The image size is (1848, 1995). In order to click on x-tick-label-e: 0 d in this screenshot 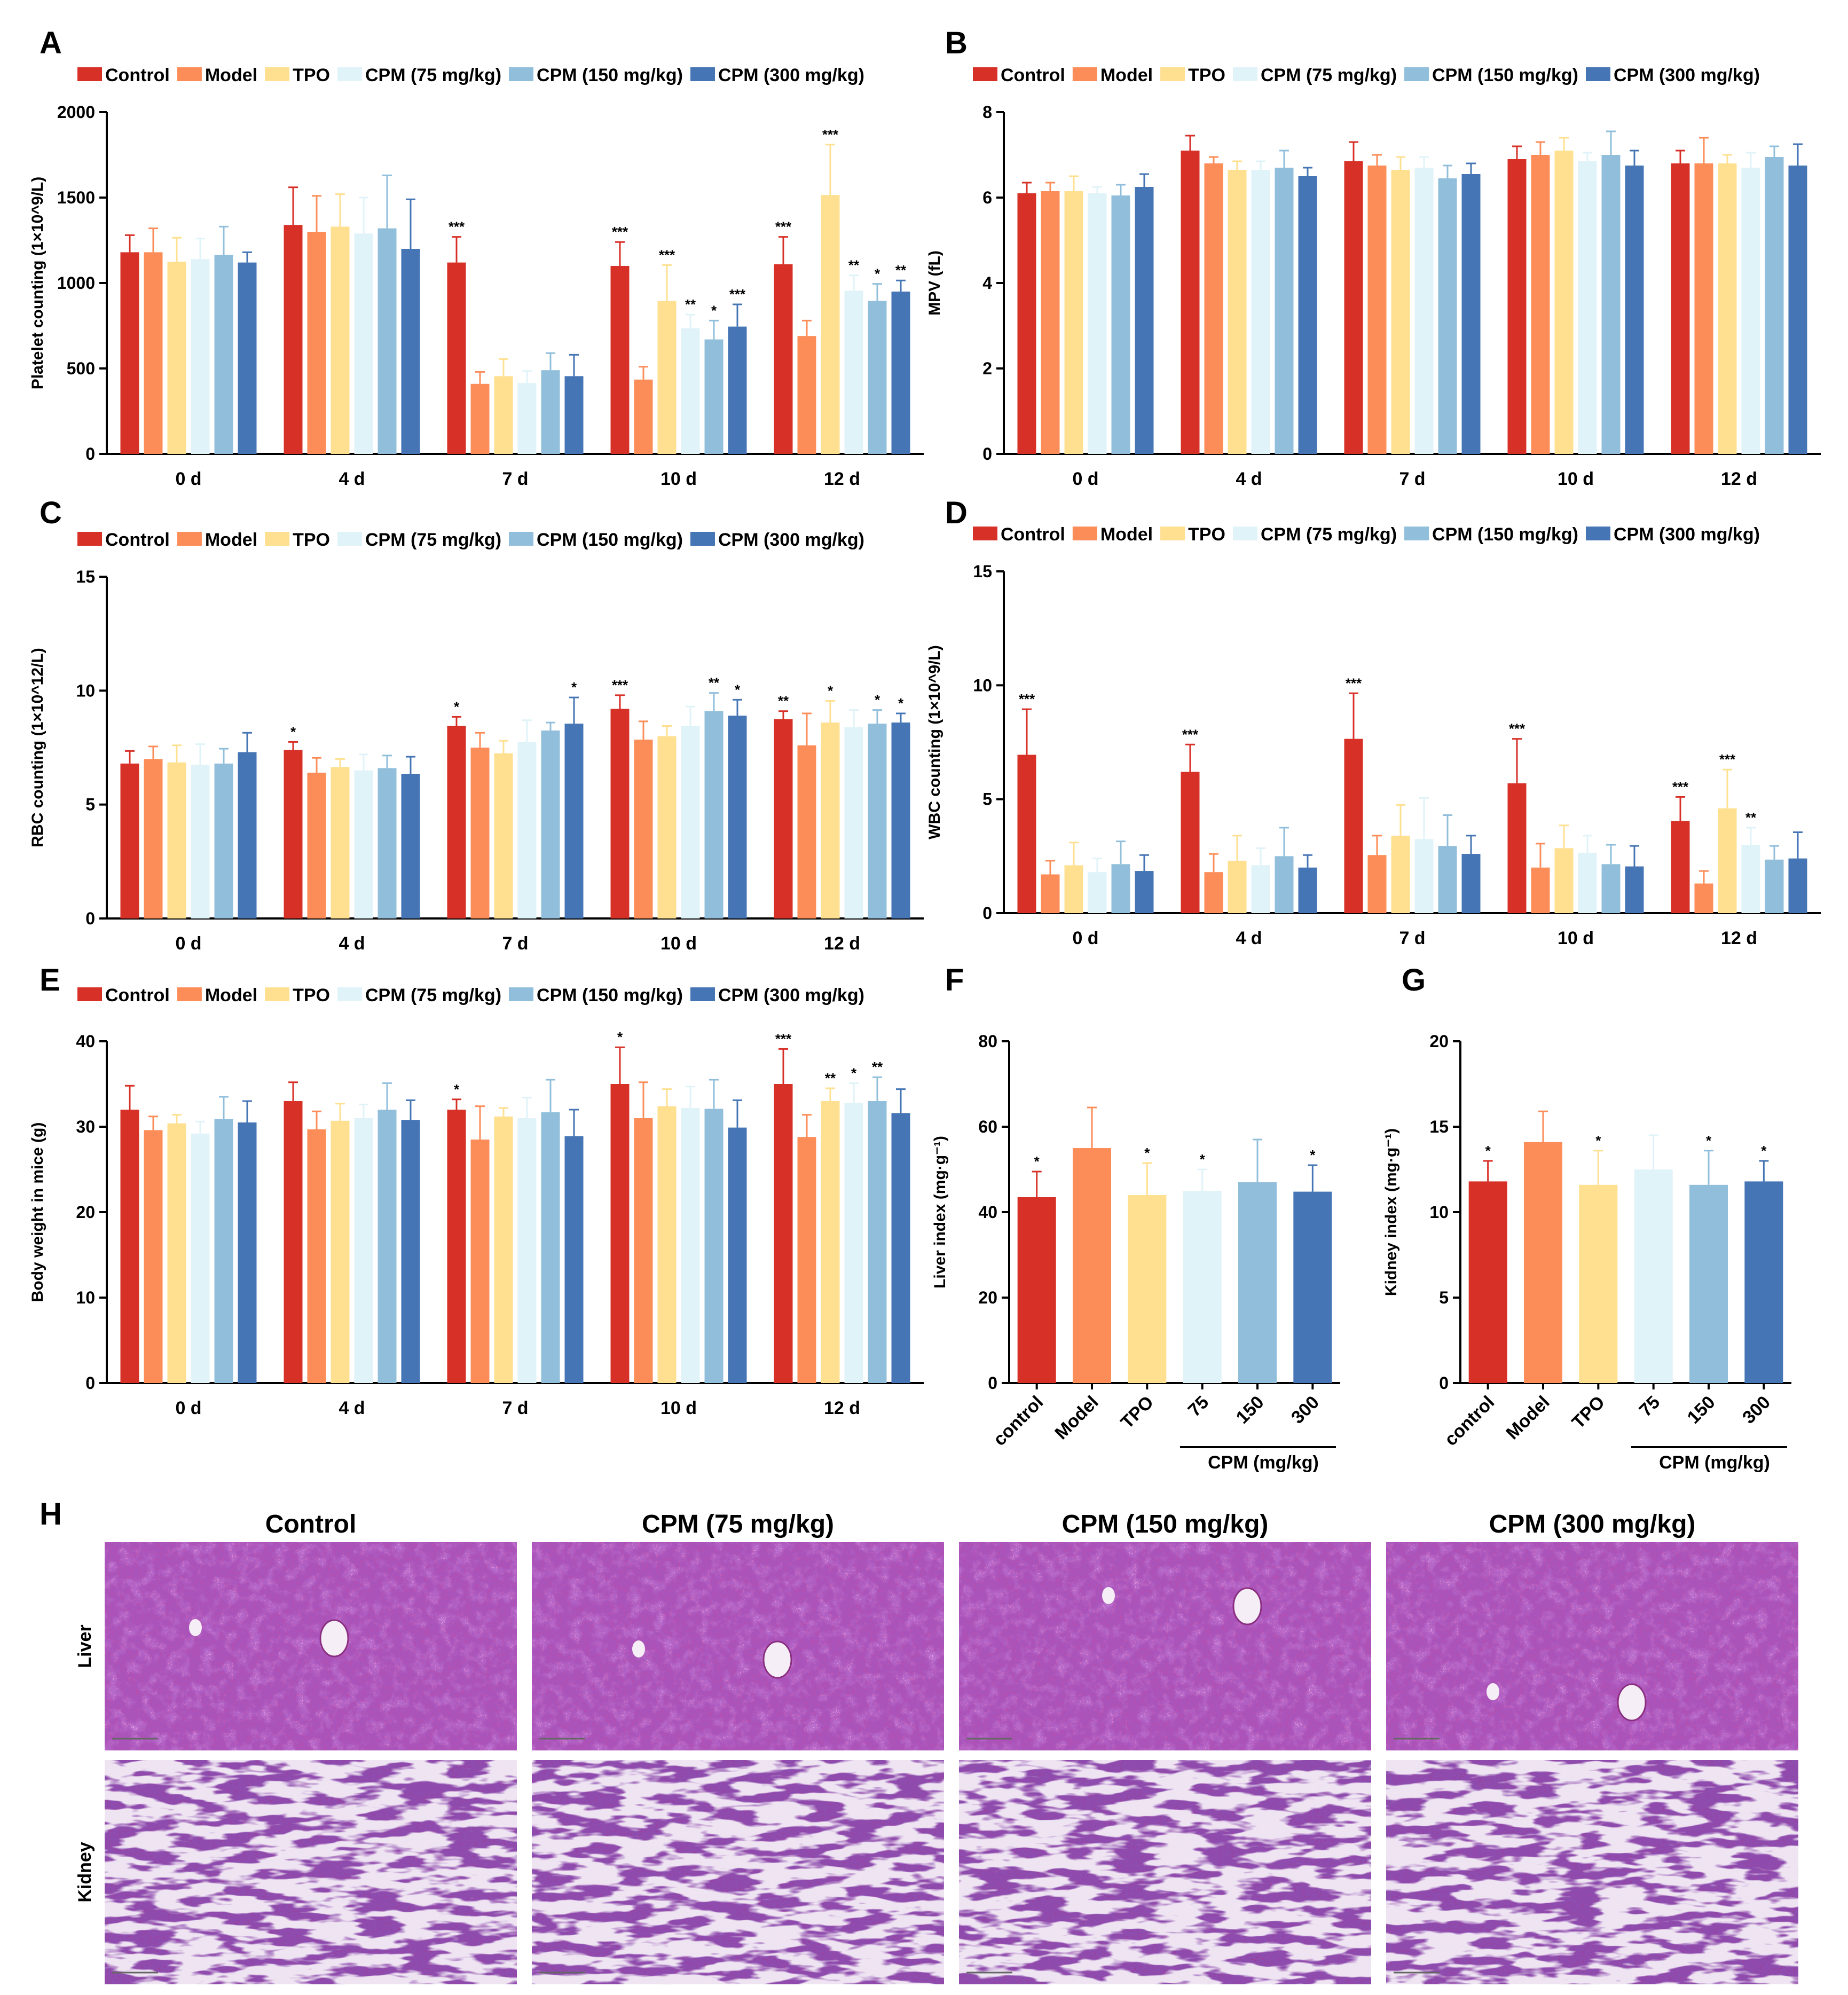, I will do `click(188, 1408)`.